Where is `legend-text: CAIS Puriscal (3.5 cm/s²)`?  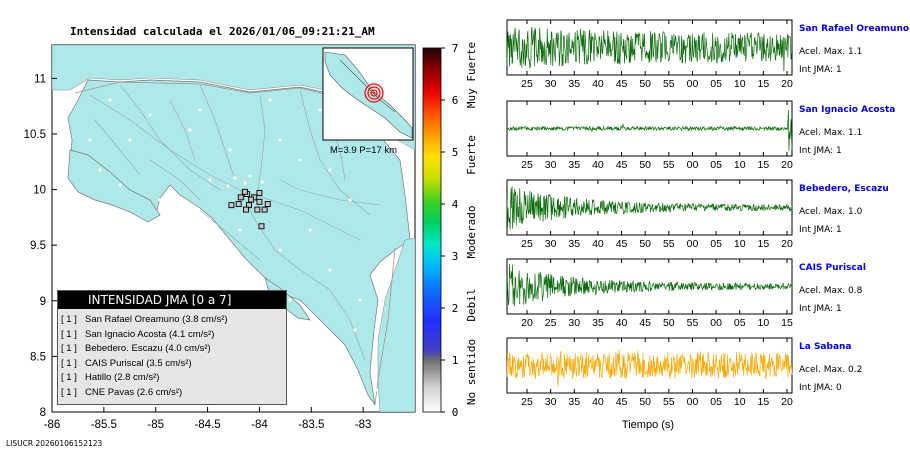
legend-text: CAIS Puriscal (3.5 cm/s²) is located at coordinates (138, 363).